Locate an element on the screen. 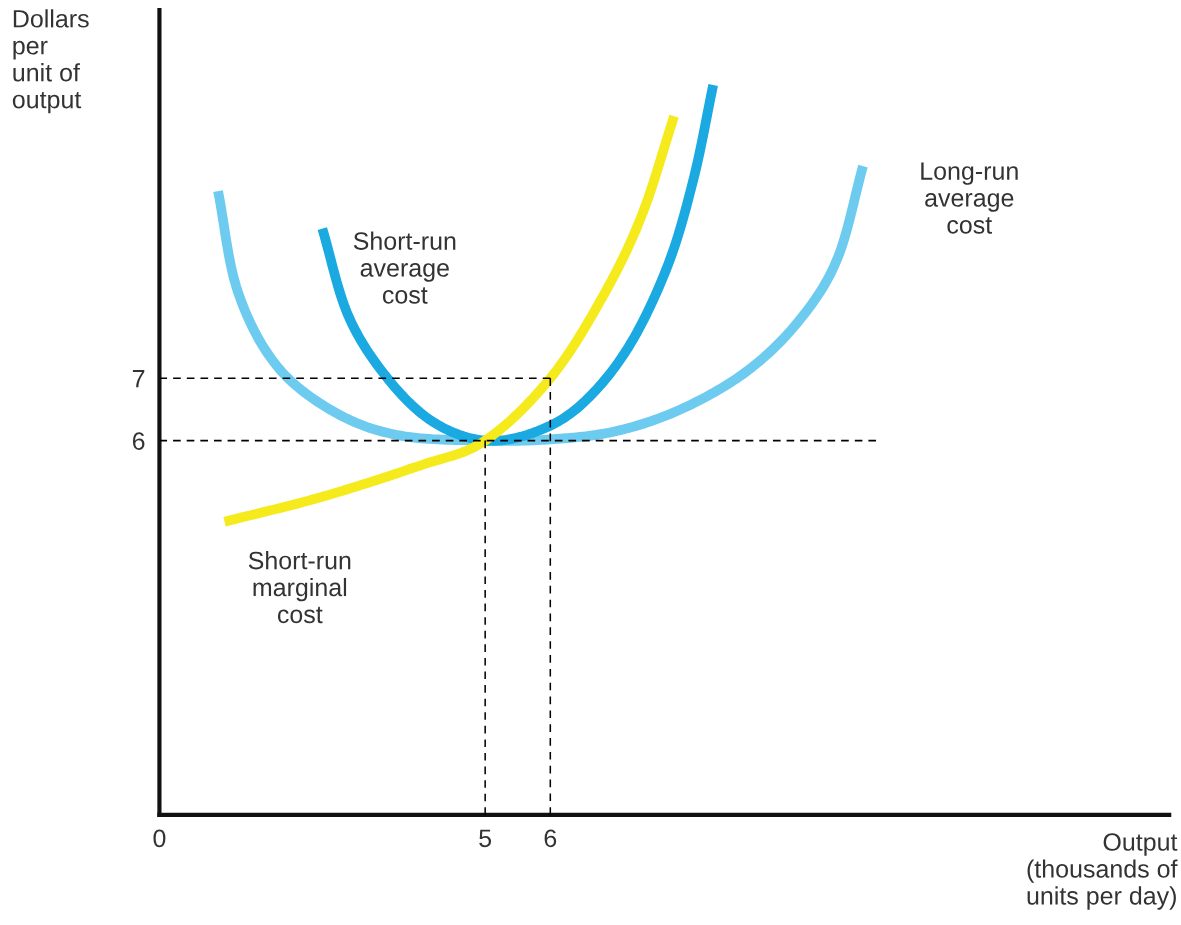 Image resolution: width=1181 pixels, height=925 pixels. annotation: Long-run average cost is located at coordinates (969, 198).